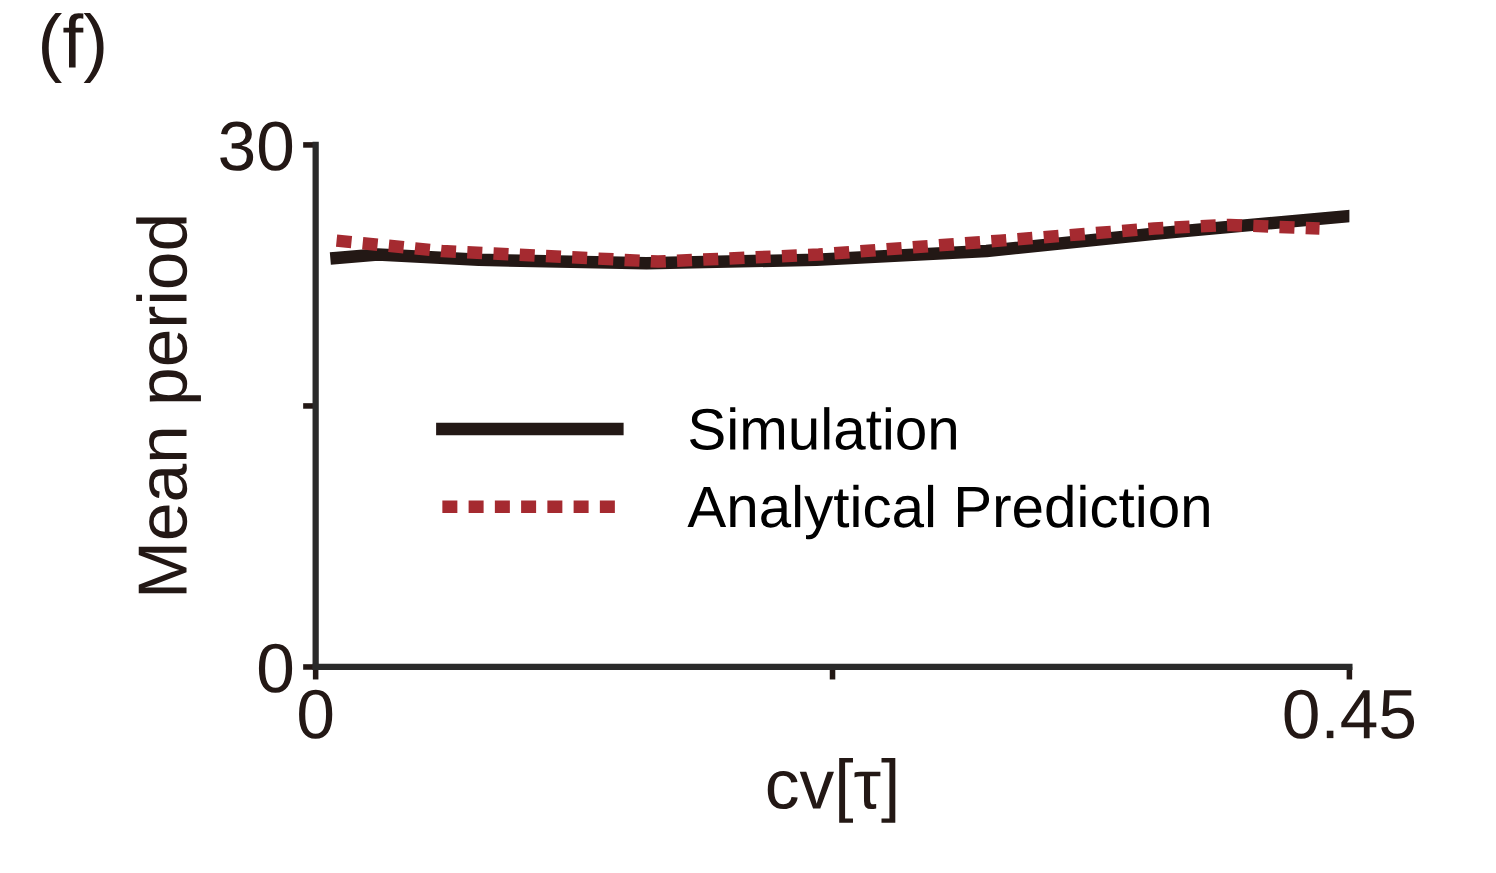  What do you see at coordinates (168, 405) in the screenshot?
I see `y-axis-title: Mean period` at bounding box center [168, 405].